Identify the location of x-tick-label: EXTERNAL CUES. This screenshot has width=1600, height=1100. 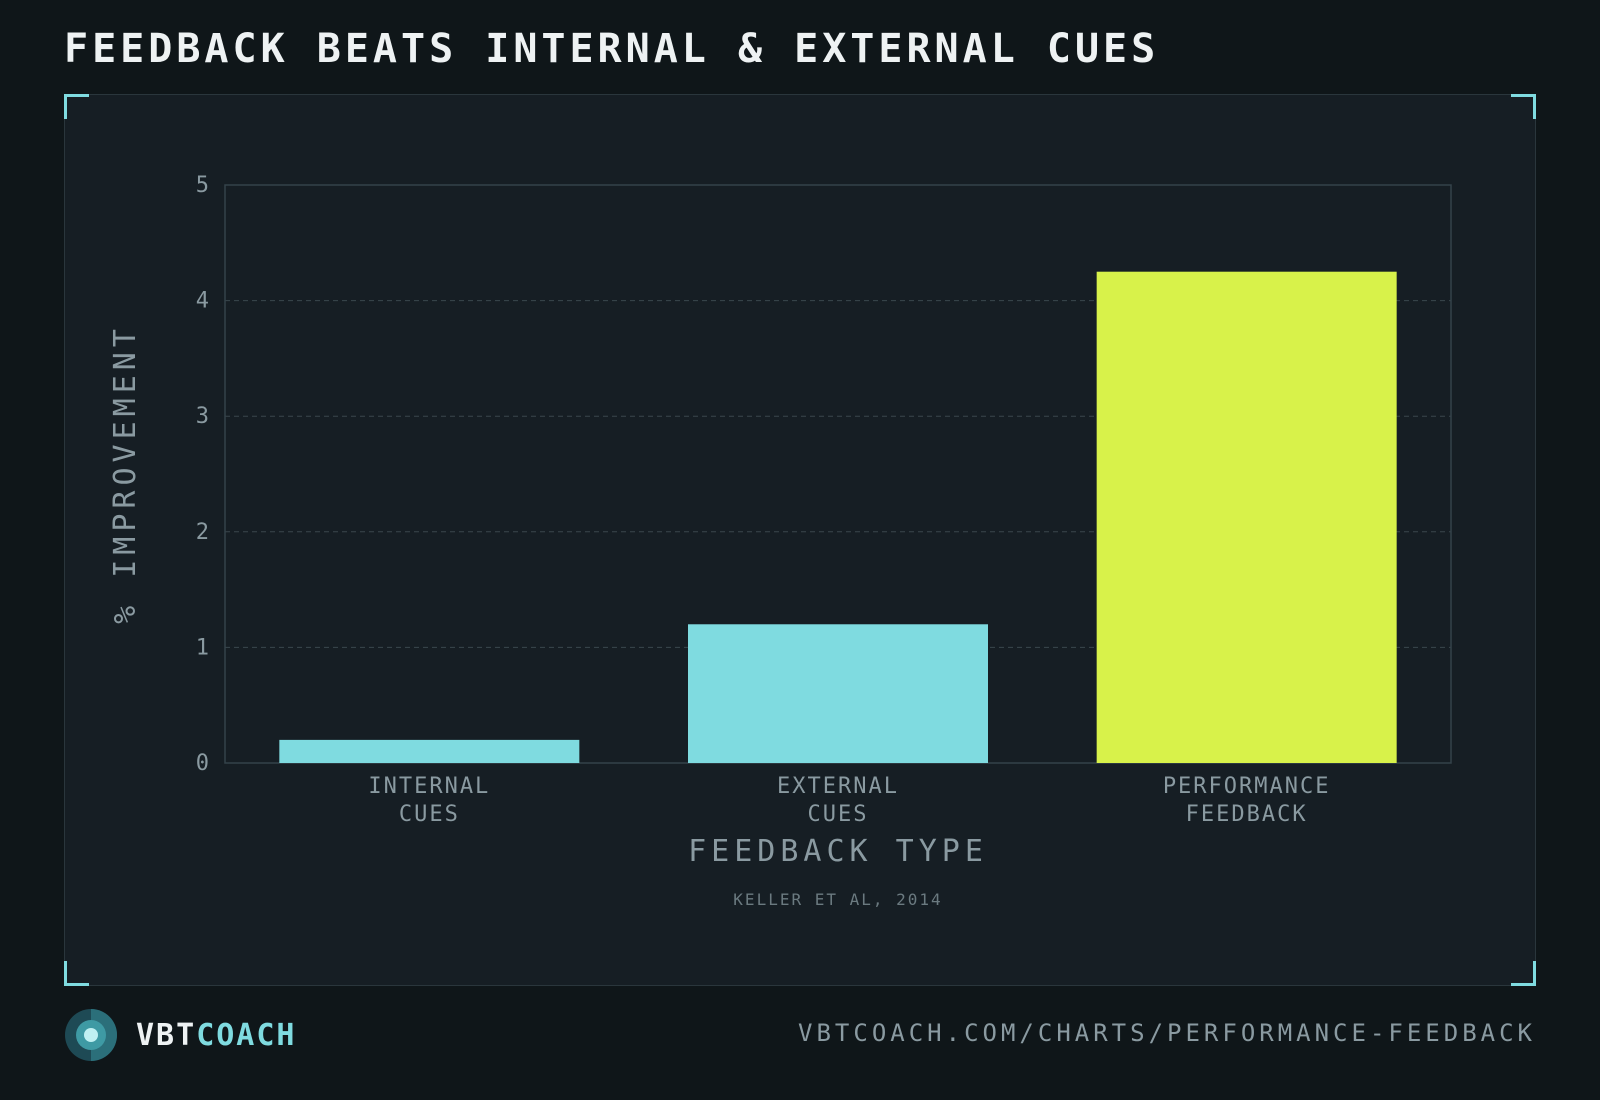
(838, 800).